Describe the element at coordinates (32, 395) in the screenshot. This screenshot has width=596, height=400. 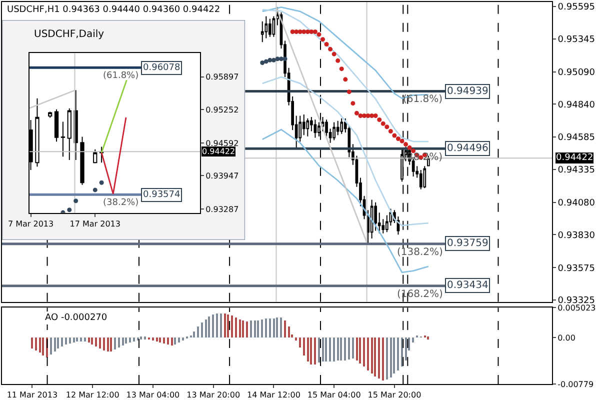
I see `x-tick-label: 11 Mar 2013` at that location.